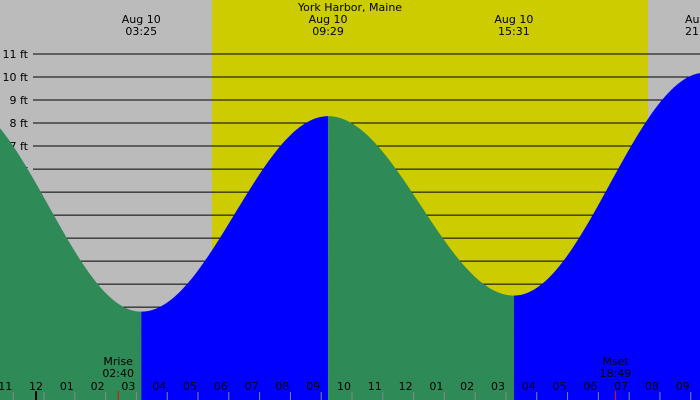 This screenshot has width=700, height=400. Describe the element at coordinates (692, 19) in the screenshot. I see `event-date: Au` at that location.